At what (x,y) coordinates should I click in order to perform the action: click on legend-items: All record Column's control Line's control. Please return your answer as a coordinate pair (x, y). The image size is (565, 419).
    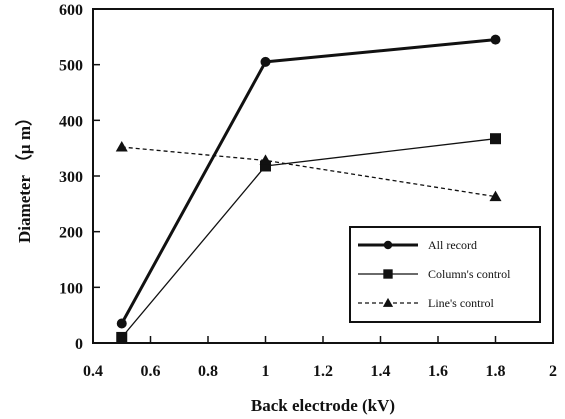
    Looking at the image, I should click on (434, 274).